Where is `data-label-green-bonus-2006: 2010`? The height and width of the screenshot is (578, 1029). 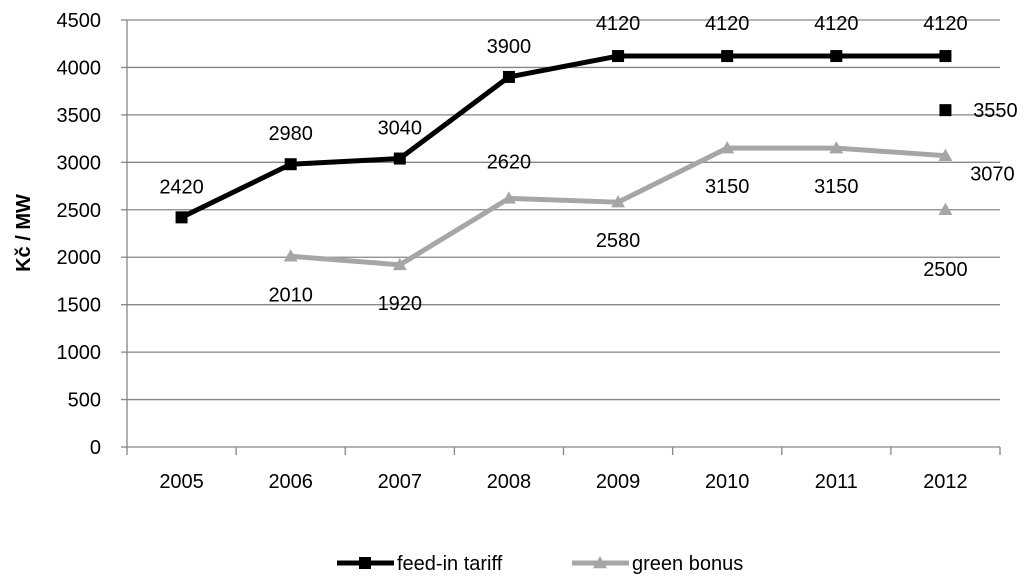
data-label-green-bonus-2006: 2010 is located at coordinates (290, 295).